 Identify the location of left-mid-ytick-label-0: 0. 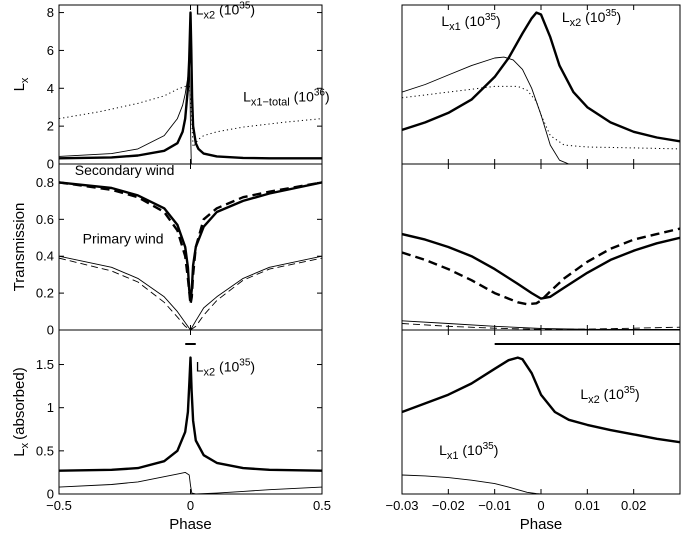
(50, 330).